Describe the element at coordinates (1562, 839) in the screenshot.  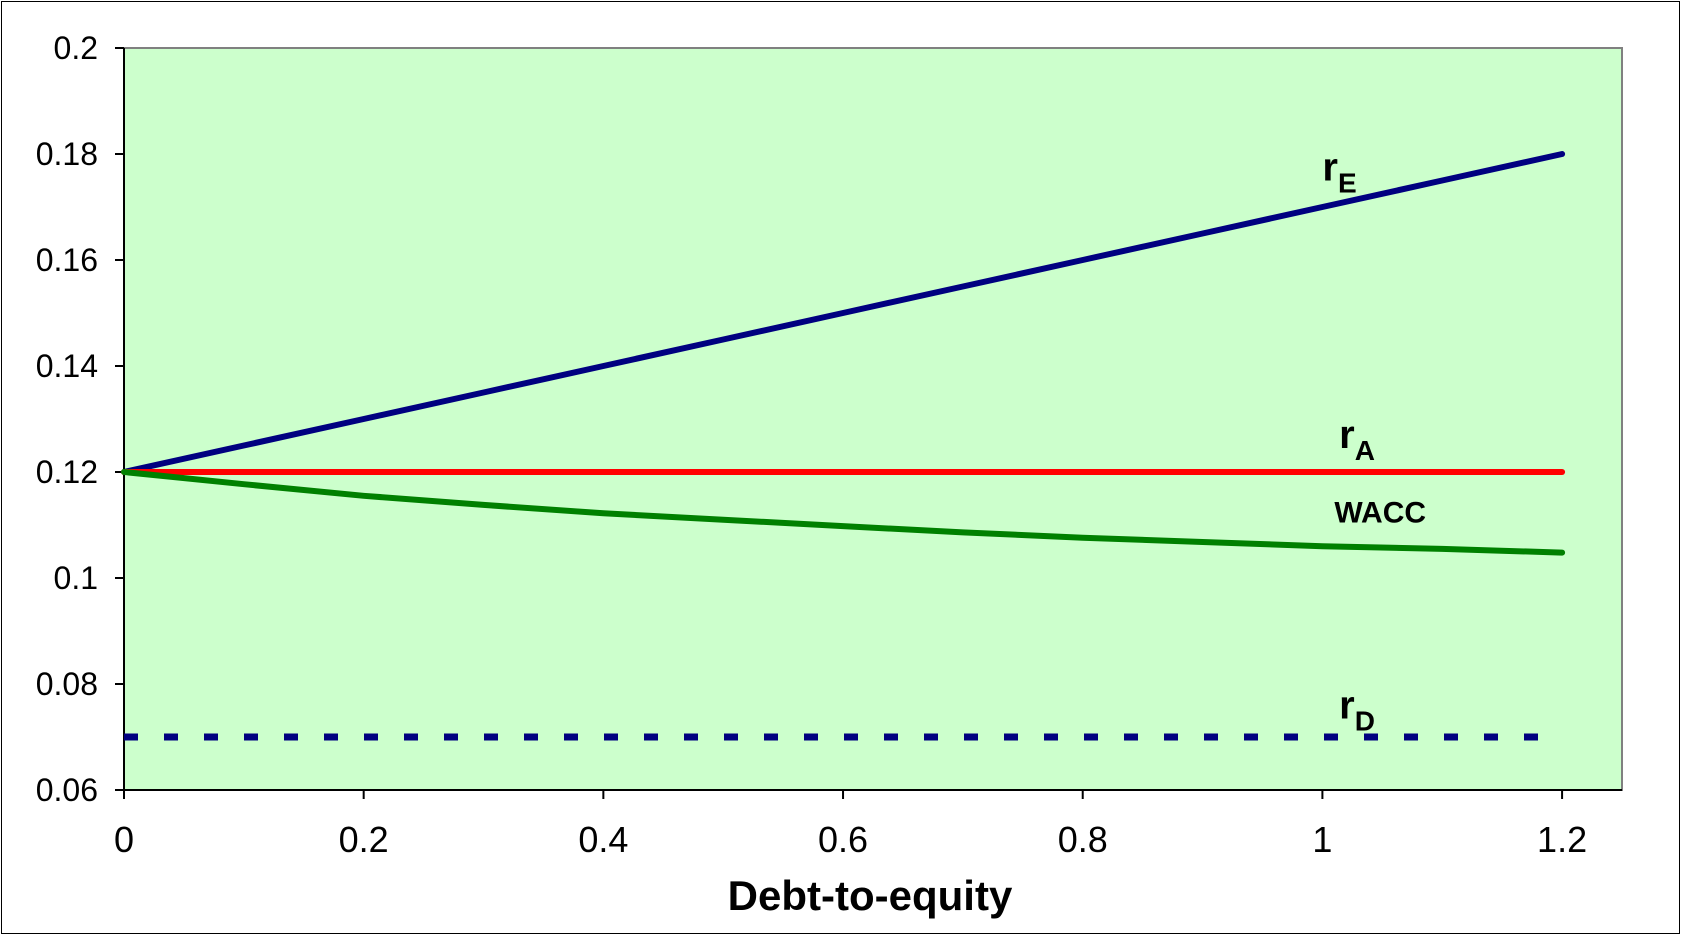
I see `x-tick-label: 1.2` at that location.